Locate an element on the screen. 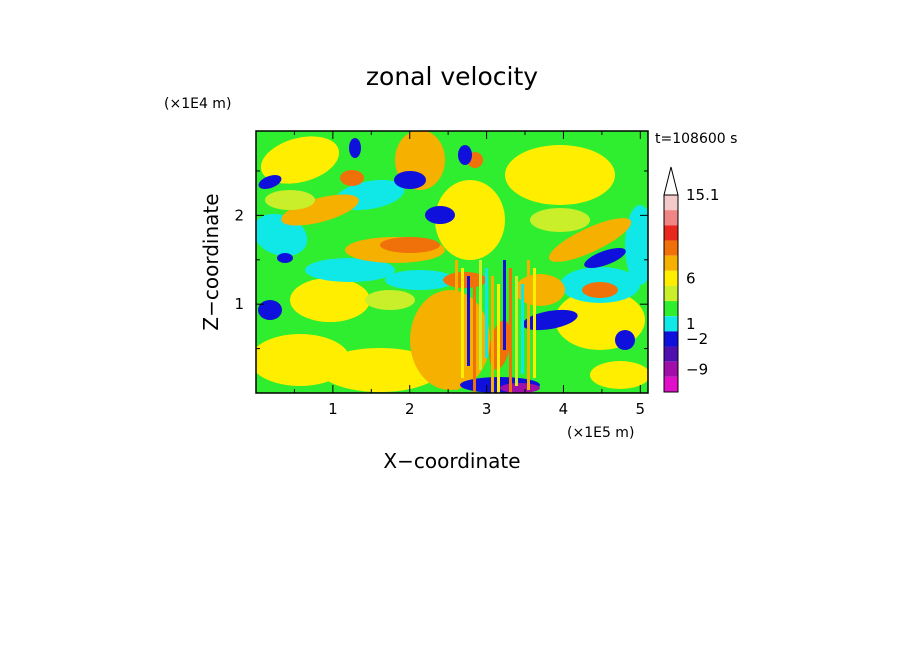  colorbar-label: −9 is located at coordinates (697, 369).